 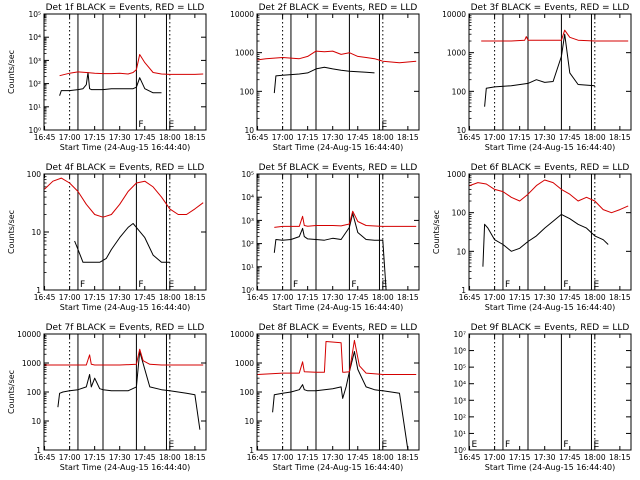 What do you see at coordinates (283, 457) in the screenshot?
I see `x-tick-label: 17:00` at bounding box center [283, 457].